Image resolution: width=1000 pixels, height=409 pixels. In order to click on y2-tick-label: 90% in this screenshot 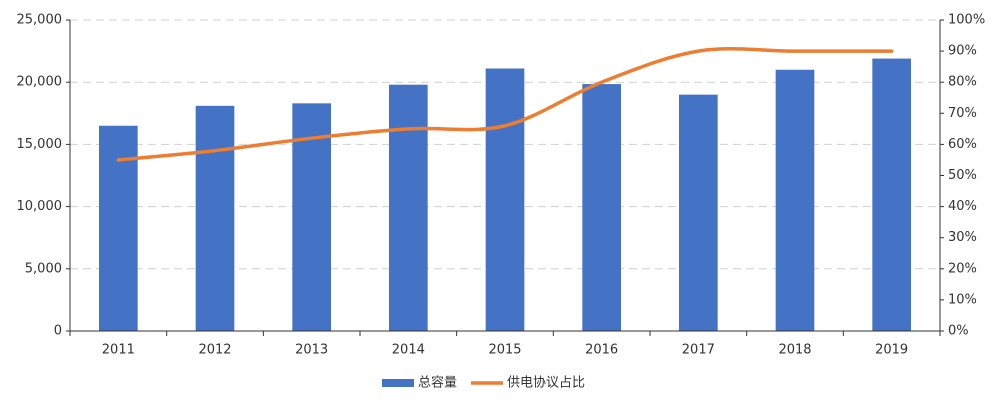, I will do `click(962, 51)`.